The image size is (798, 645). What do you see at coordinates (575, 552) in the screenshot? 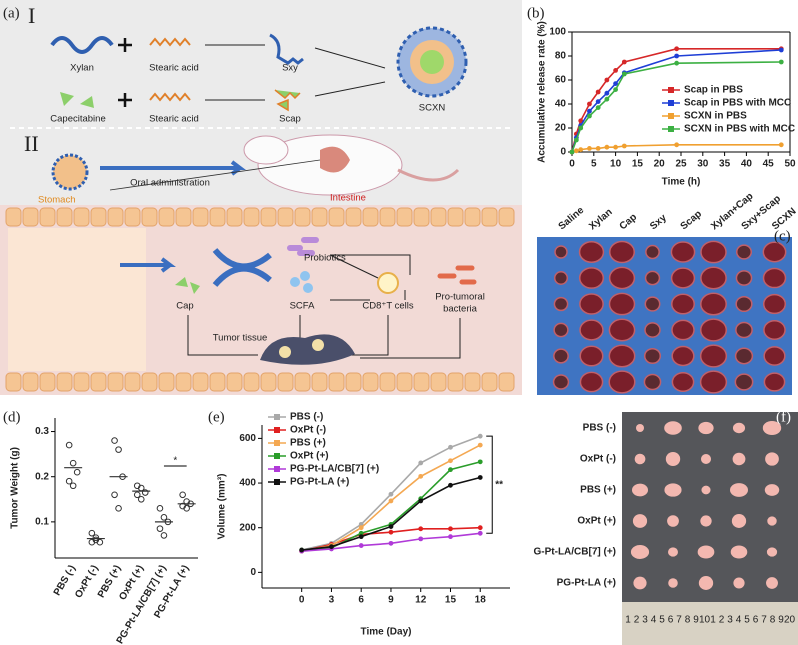
I see `row-label: G-Pt-LA/CB[7] (+)` at bounding box center [575, 552].